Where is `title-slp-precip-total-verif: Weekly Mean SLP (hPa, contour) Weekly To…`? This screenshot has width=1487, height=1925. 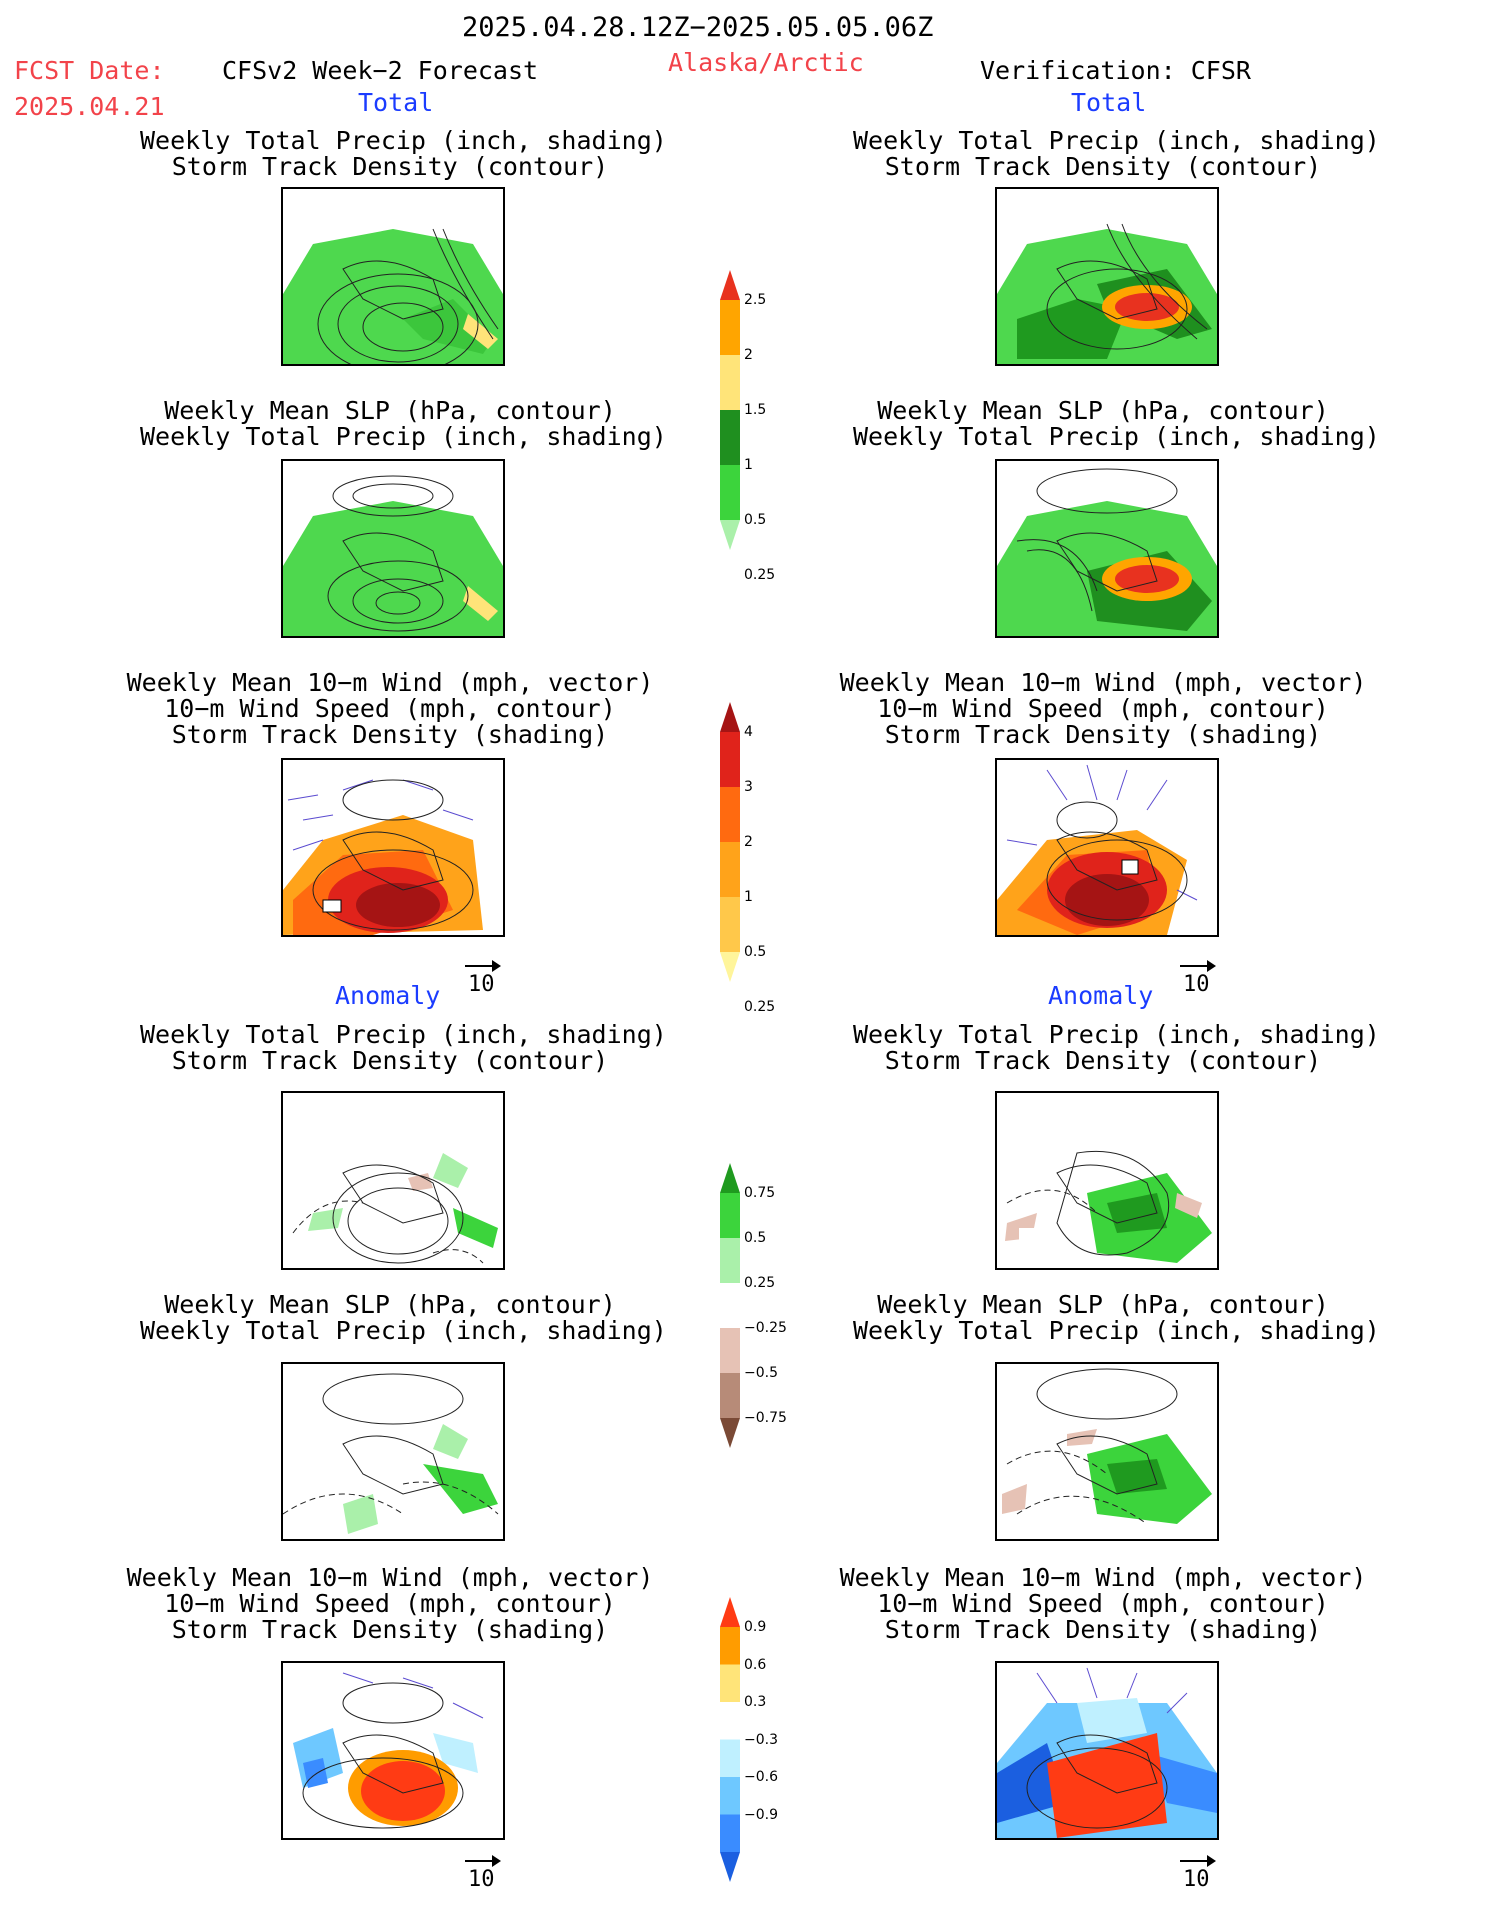 title-slp-precip-total-verif: Weekly Mean SLP (hPa, contour) Weekly To… is located at coordinates (1116, 423).